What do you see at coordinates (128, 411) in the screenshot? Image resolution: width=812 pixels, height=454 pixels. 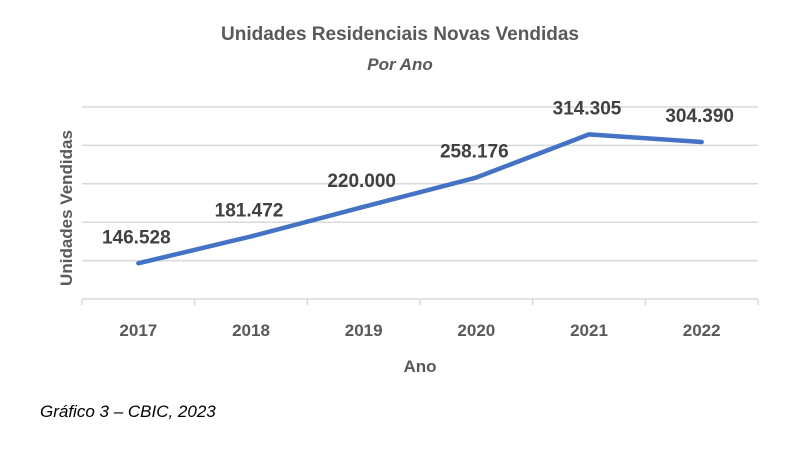 I see `caption: Gráfico 3 – CBIC, 2023` at bounding box center [128, 411].